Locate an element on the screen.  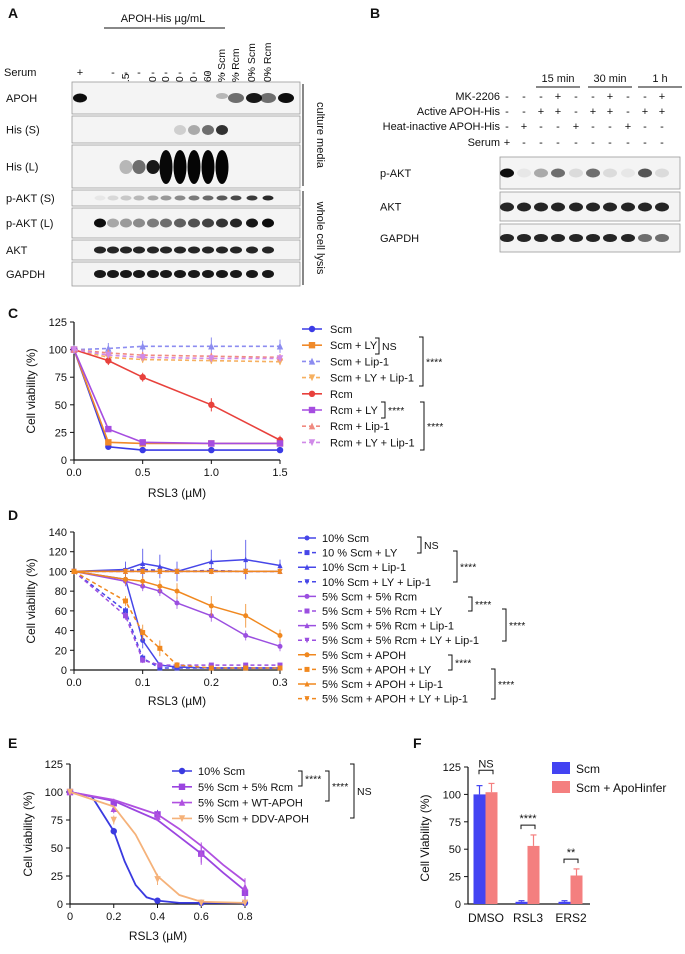
x-axis-label: RSL3 (µM) is located at coordinates (177, 493).